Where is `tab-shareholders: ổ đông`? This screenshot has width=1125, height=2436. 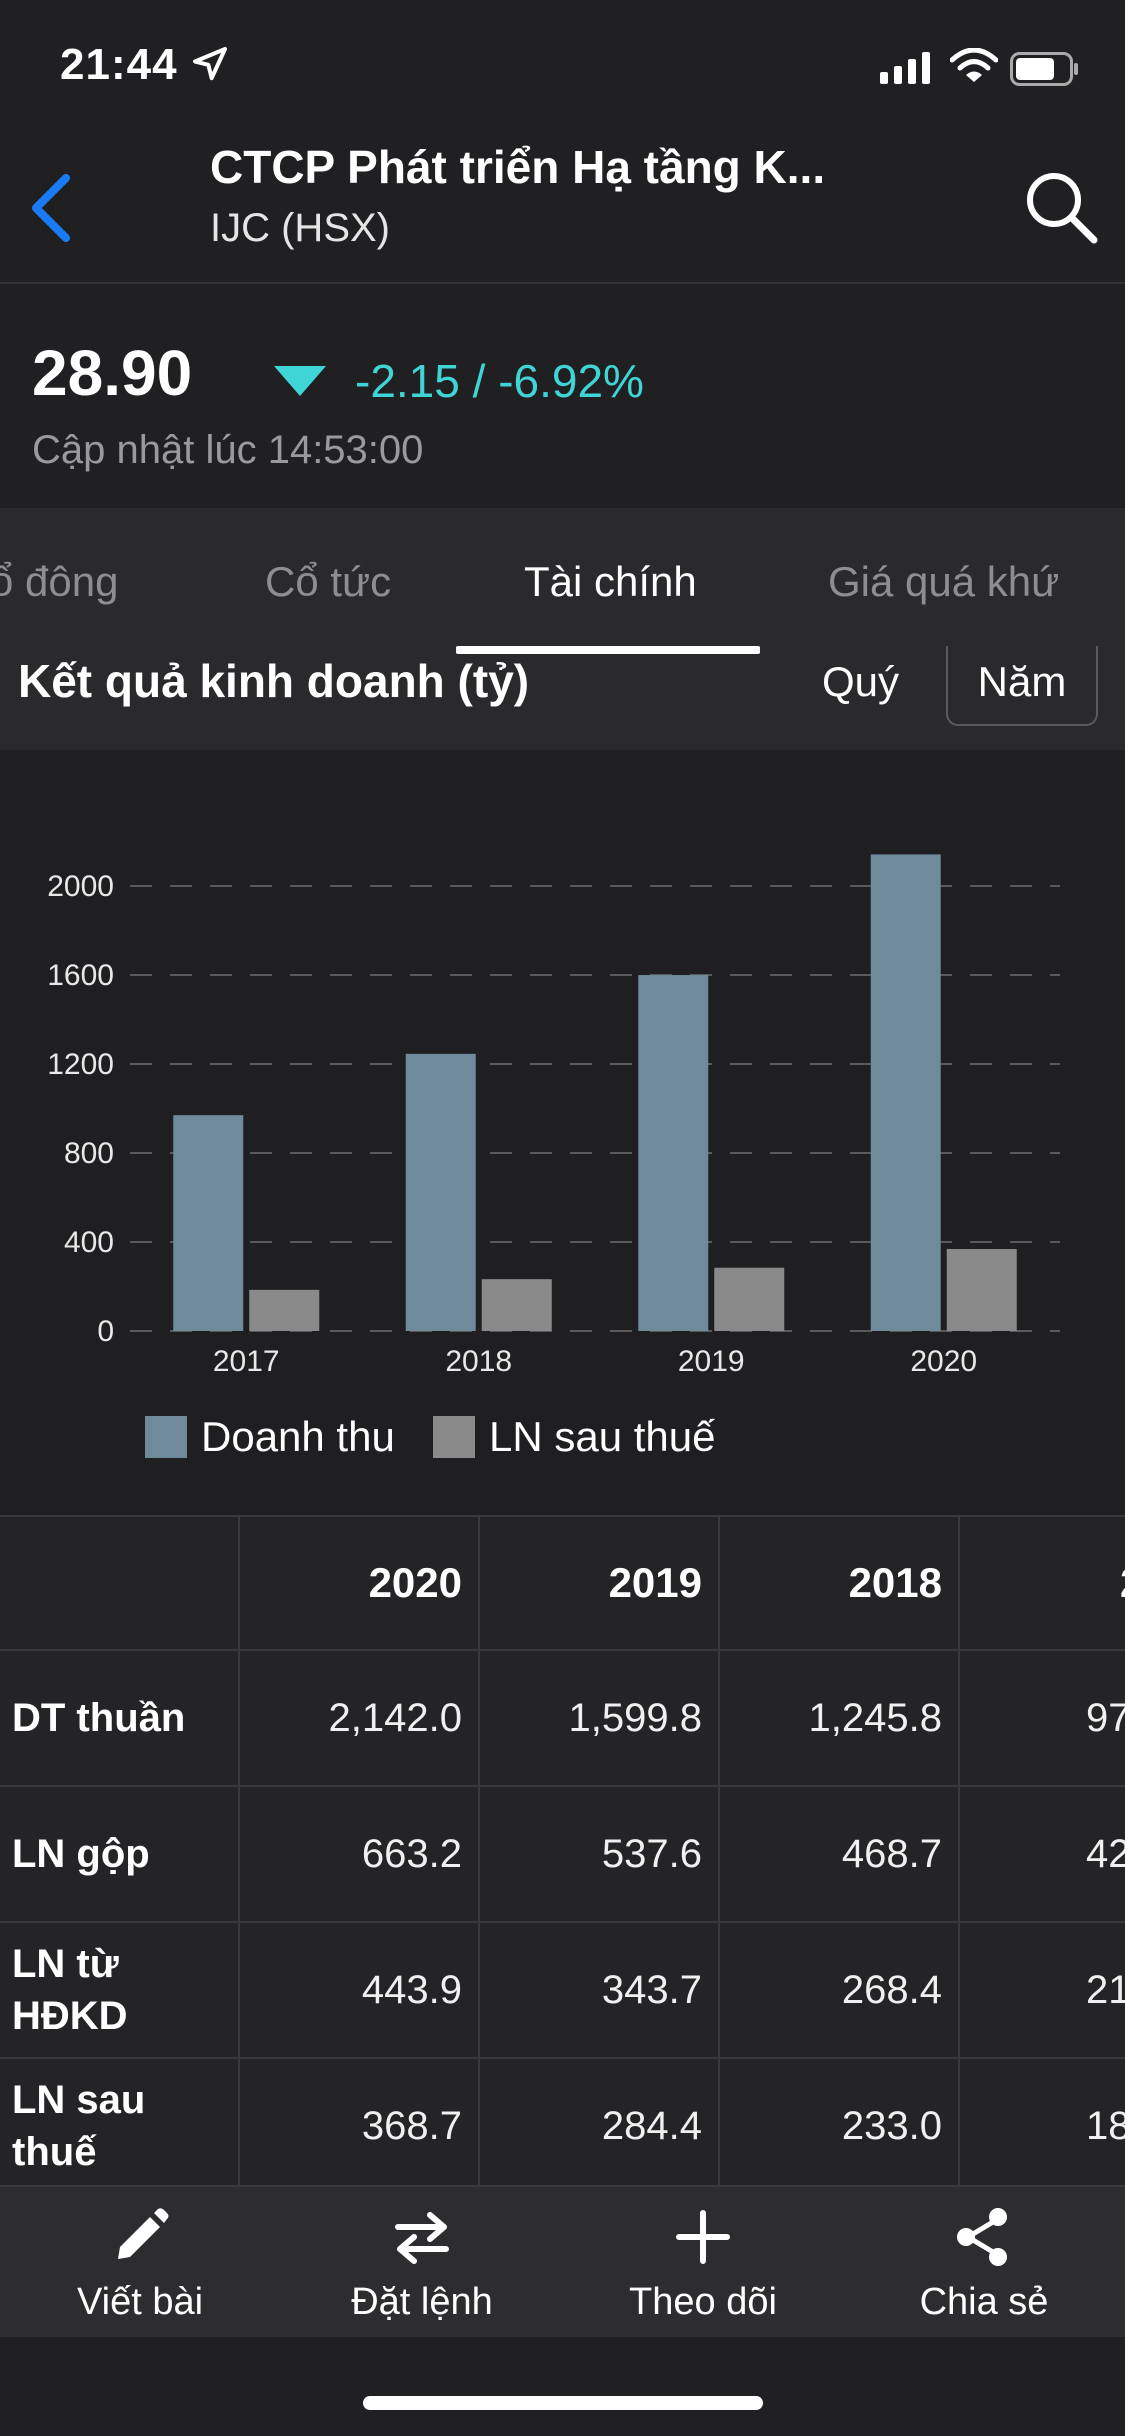
tab-shareholders: ổ đông is located at coordinates (59, 581).